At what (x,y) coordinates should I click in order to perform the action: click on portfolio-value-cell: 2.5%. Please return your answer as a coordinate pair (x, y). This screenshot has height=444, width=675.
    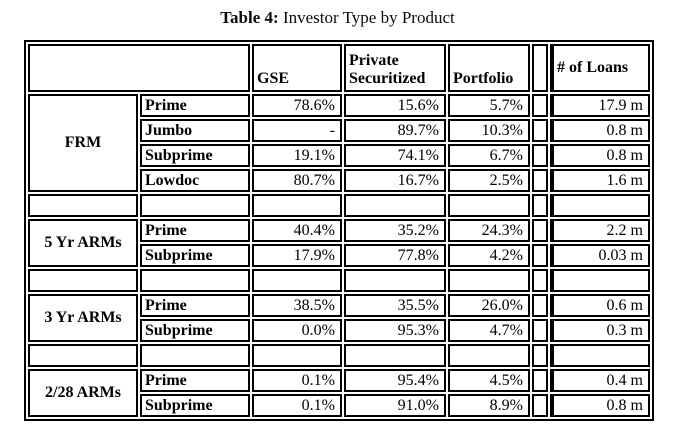
    Looking at the image, I should click on (489, 180).